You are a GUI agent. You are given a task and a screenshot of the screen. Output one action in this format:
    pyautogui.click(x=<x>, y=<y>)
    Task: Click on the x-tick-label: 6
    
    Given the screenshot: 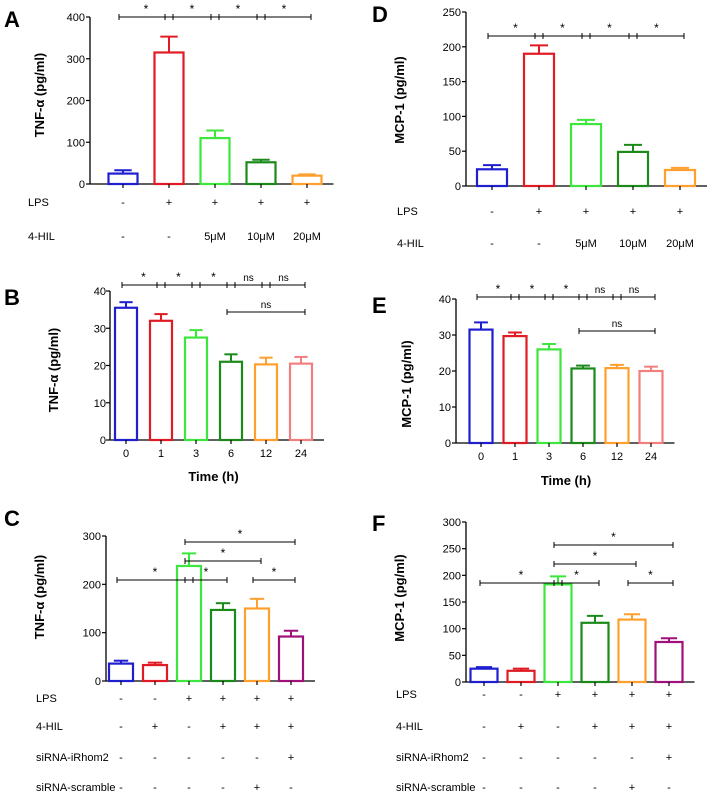 What is the action you would take?
    pyautogui.click(x=583, y=457)
    